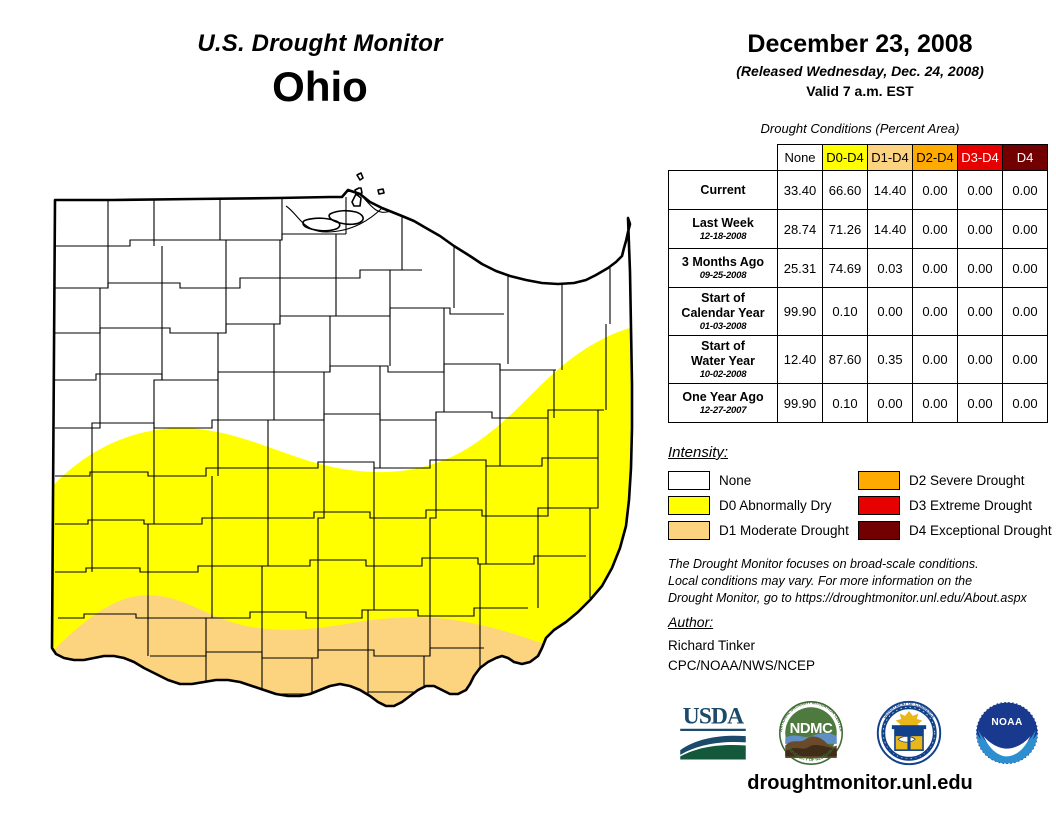 The height and width of the screenshot is (816, 1056). I want to click on noaa-logo: NOAA, so click(1007, 733).